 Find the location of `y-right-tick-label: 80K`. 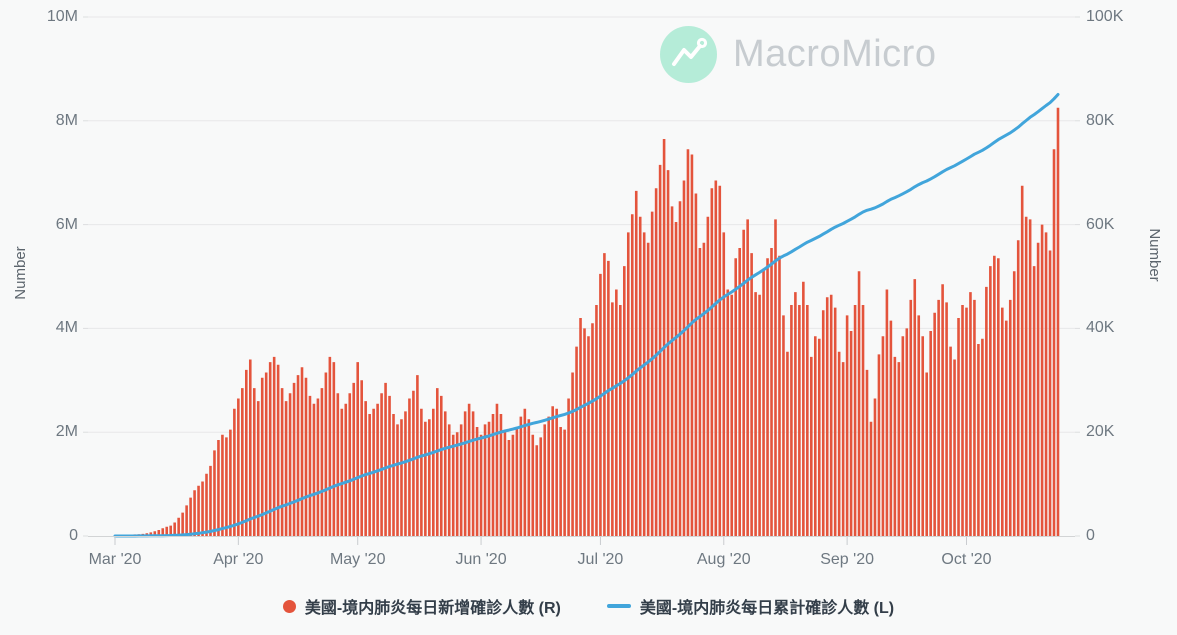

y-right-tick-label: 80K is located at coordinates (1100, 120).